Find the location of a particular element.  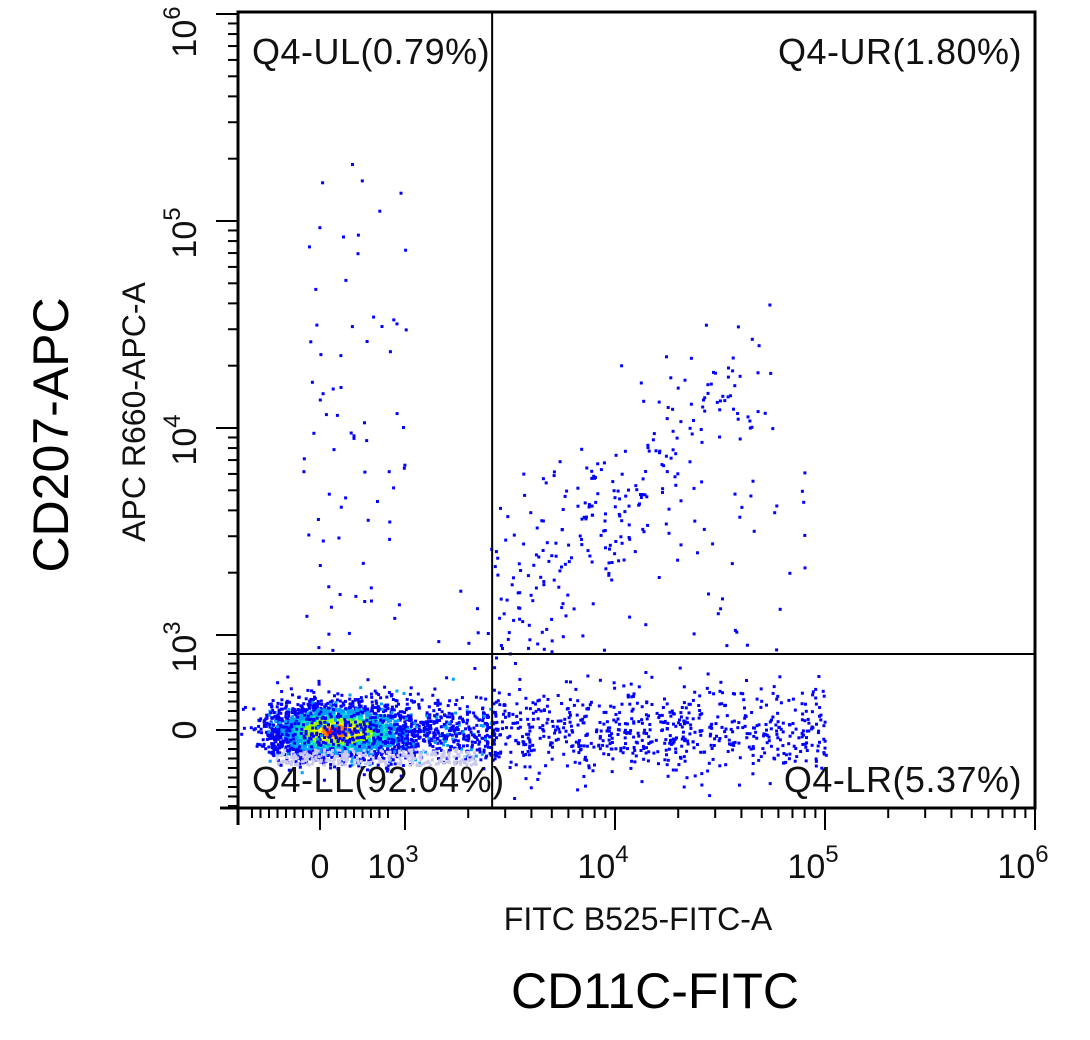

x-tick-label: 104 is located at coordinates (602, 863).